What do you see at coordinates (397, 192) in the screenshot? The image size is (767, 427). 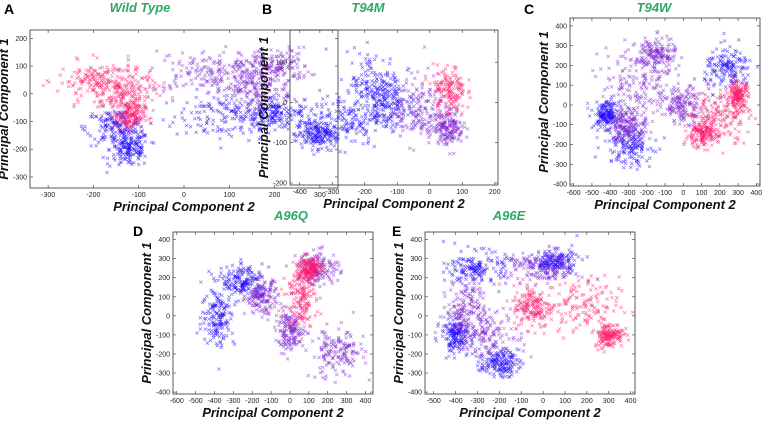 I see `x-tick-label: -100` at bounding box center [397, 192].